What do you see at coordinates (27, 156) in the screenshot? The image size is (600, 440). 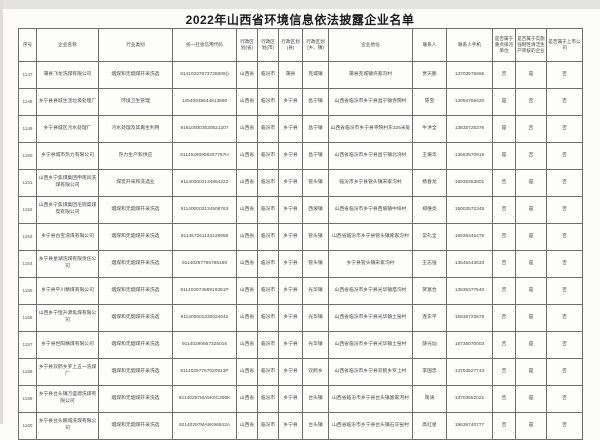 I see `table-cell: 1150` at bounding box center [27, 156].